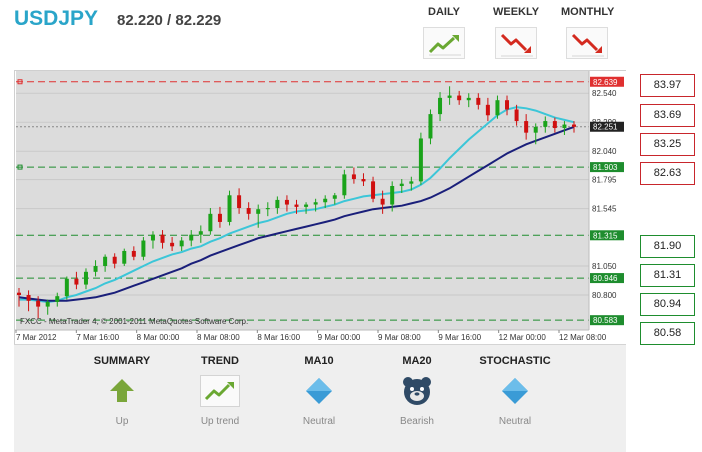 The width and height of the screenshot is (702, 452). I want to click on time-axis, so click(321, 337).